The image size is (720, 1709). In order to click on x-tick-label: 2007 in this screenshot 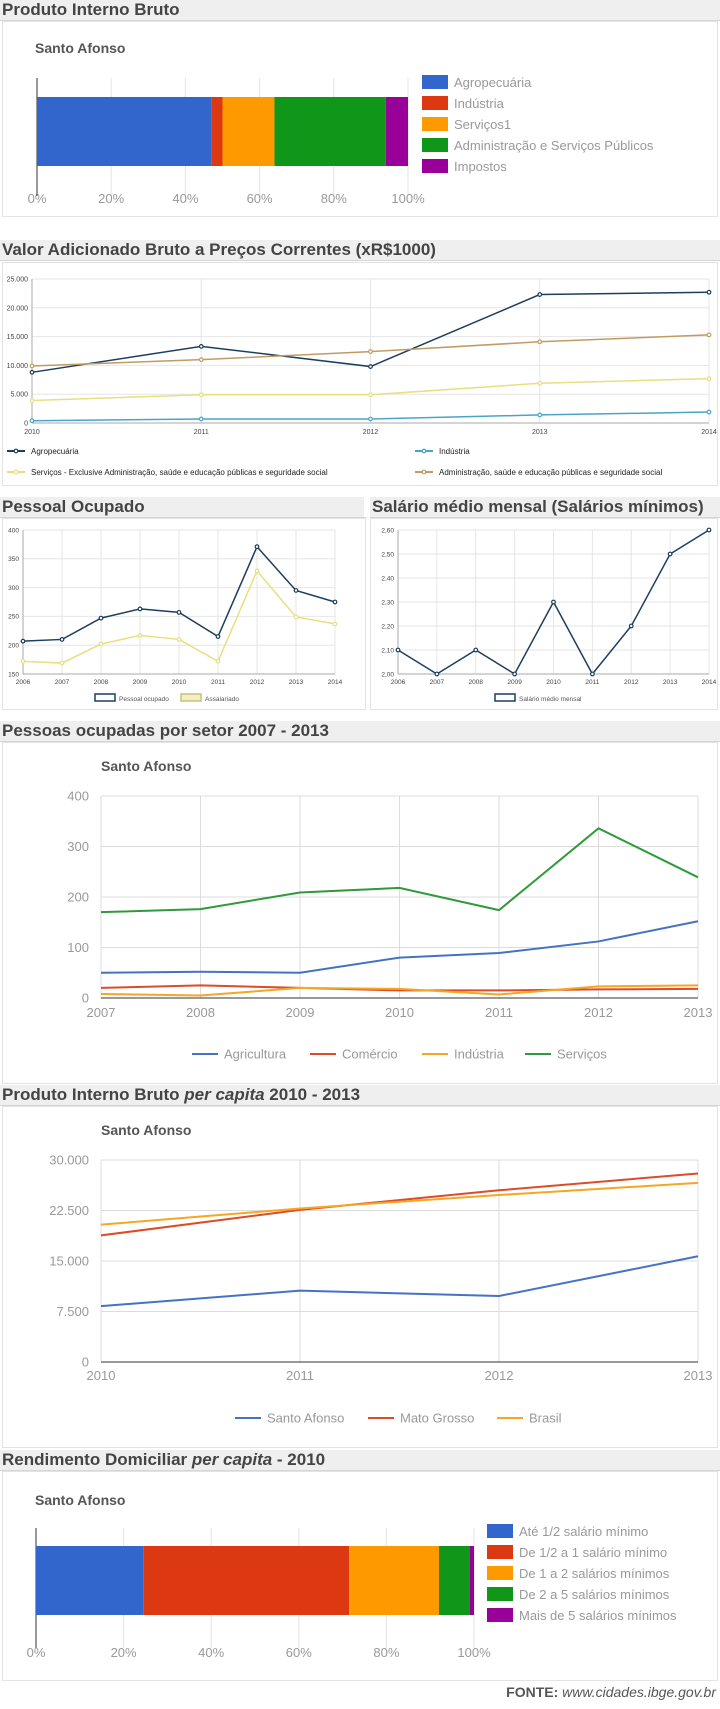, I will do `click(101, 1012)`.